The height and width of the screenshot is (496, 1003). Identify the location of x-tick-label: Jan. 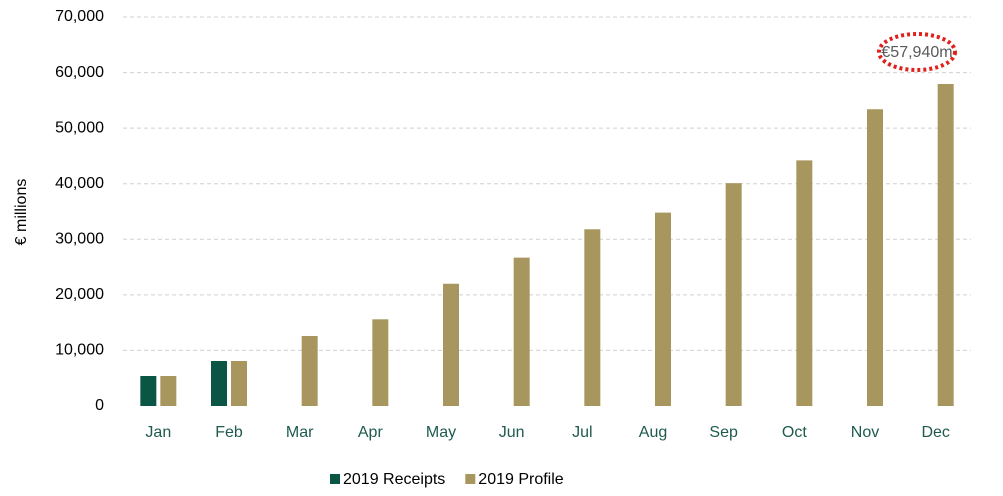
(158, 432).